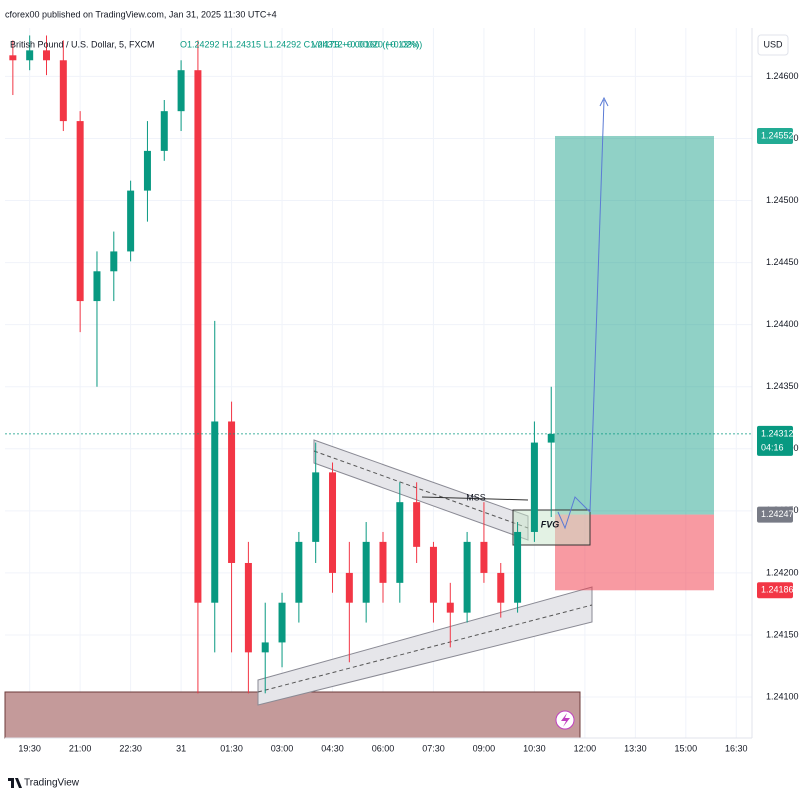  What do you see at coordinates (782, 200) in the screenshot?
I see `y-tick-label: 1.24500` at bounding box center [782, 200].